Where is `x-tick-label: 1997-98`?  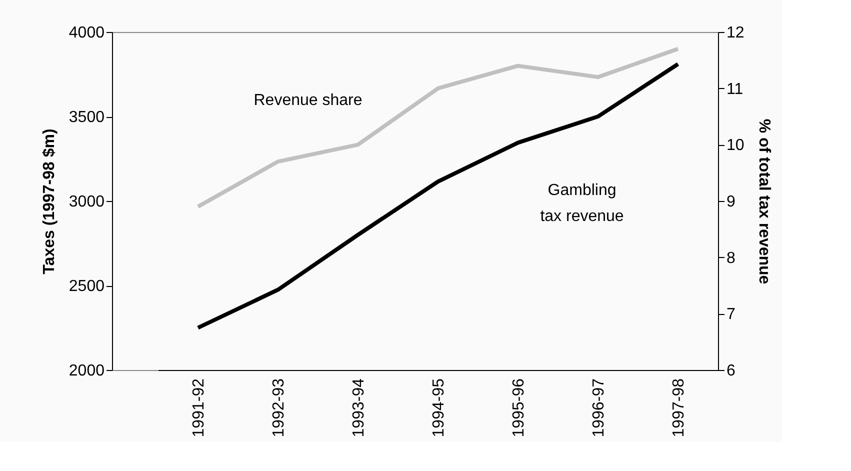
x-tick-label: 1997-98 is located at coordinates (679, 408).